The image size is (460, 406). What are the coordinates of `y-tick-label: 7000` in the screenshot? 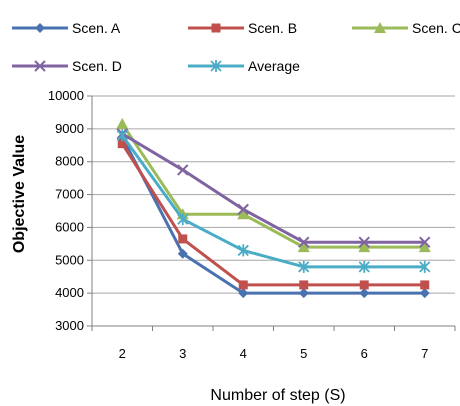 It's located at (69, 194).